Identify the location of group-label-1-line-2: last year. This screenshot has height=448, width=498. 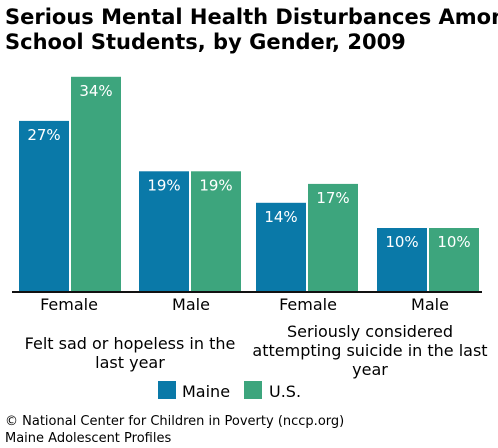
(130, 362).